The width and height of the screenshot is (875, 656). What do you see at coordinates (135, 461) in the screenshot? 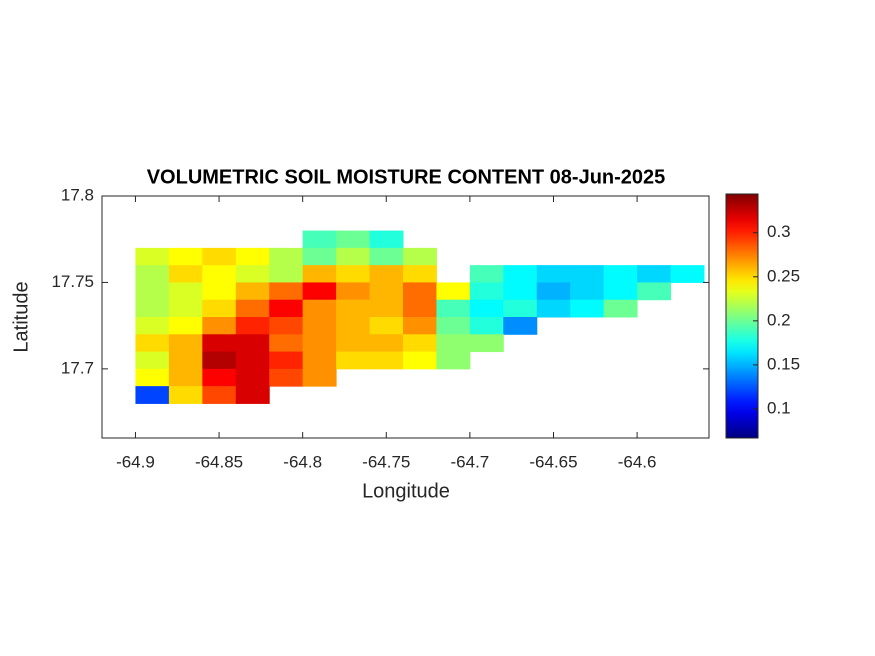
I see `x-tick-label: -64.9` at bounding box center [135, 461].